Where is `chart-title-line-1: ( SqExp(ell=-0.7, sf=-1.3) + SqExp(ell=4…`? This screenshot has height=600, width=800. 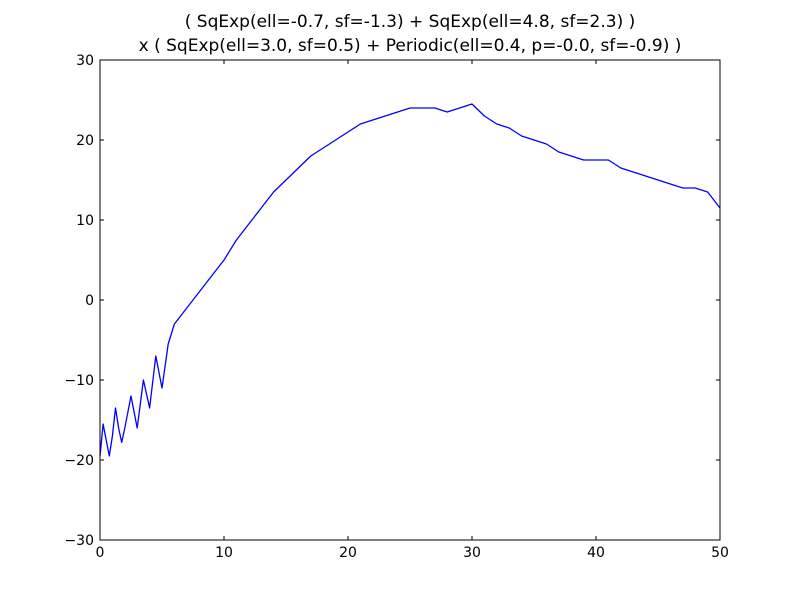
chart-title-line-1: ( SqExp(ell=-0.7, sf=-1.3) + SqExp(ell=4… is located at coordinates (410, 22).